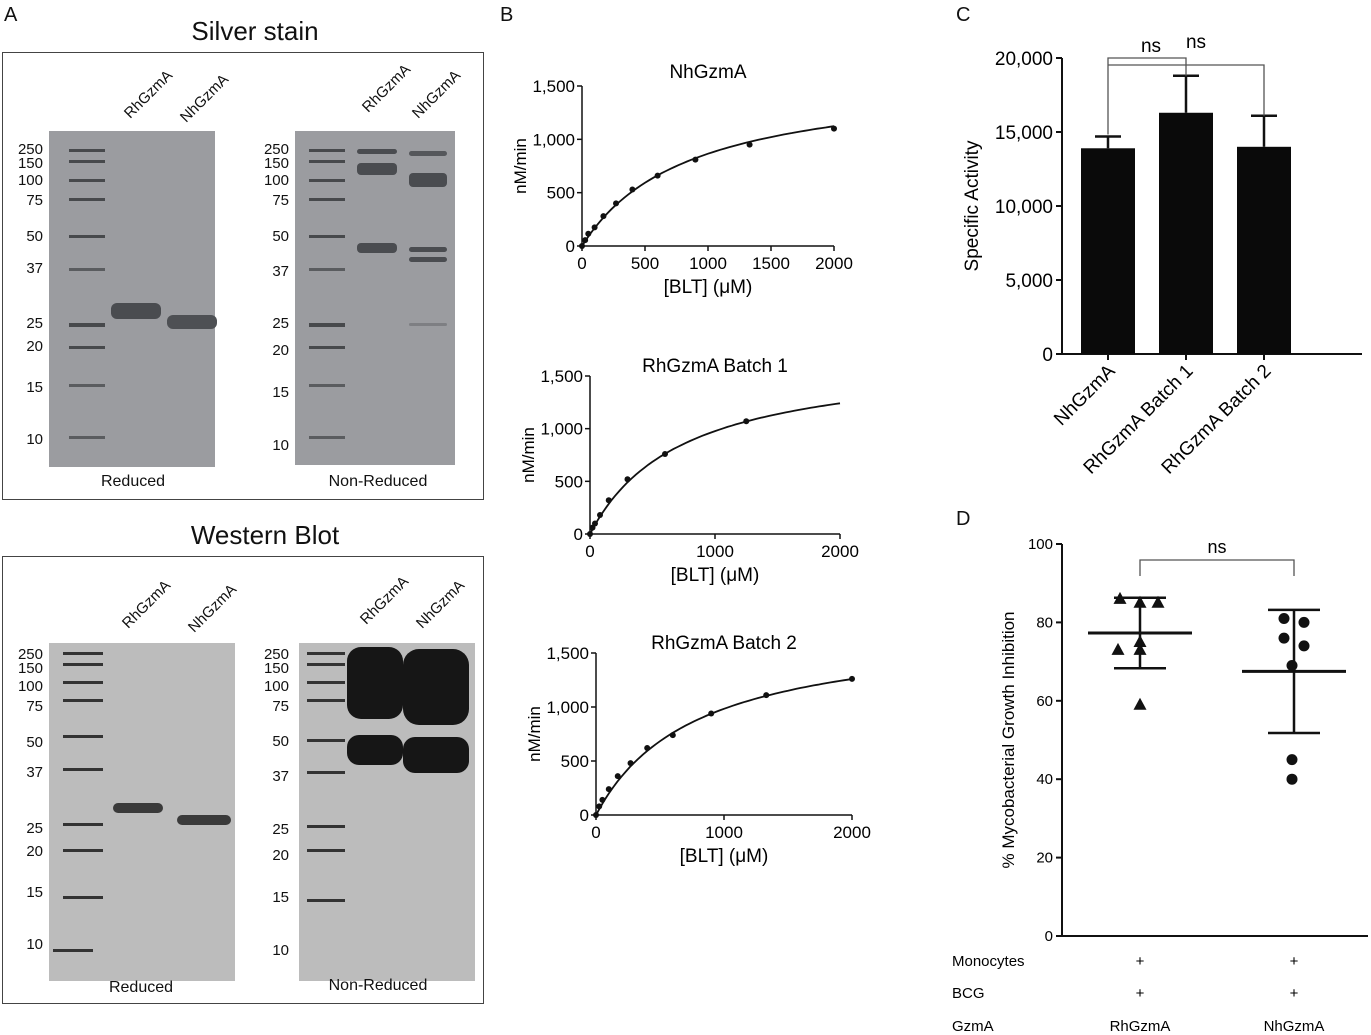 This screenshot has width=1371, height=1035. Describe the element at coordinates (1140, 1026) in the screenshot. I see `row-value: RhGzmA` at that location.